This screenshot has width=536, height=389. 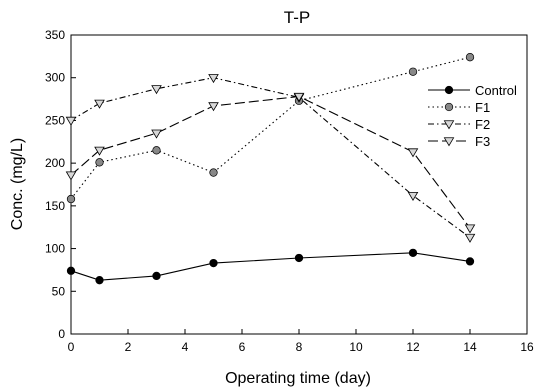 I want to click on x-tick-label: 8, so click(x=299, y=347).